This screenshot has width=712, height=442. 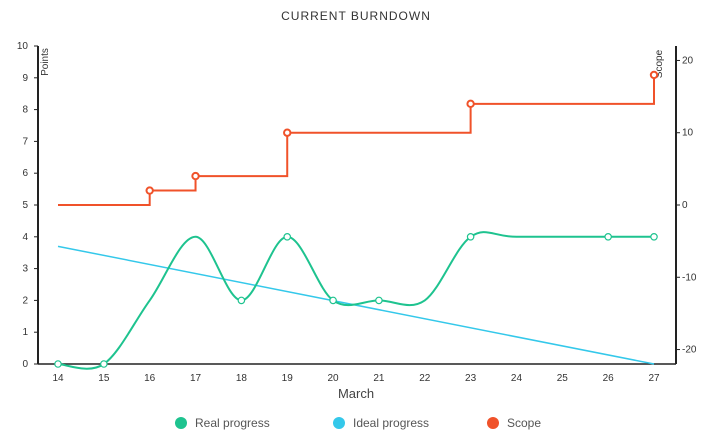 I want to click on x-axis-tick-label: 14, so click(x=58, y=378).